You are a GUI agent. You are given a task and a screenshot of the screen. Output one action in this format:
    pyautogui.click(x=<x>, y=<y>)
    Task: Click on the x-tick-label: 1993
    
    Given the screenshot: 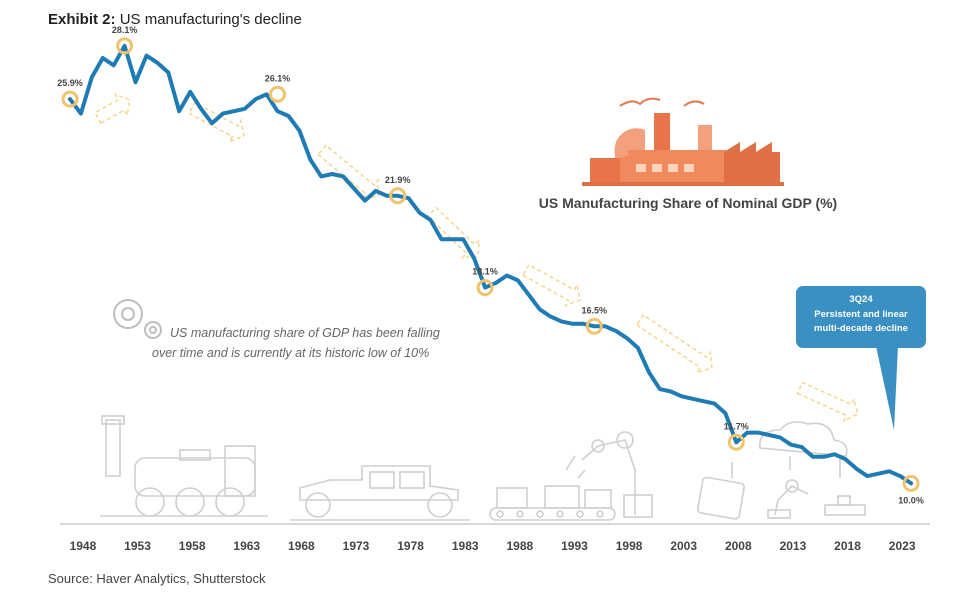 What is the action you would take?
    pyautogui.click(x=574, y=546)
    